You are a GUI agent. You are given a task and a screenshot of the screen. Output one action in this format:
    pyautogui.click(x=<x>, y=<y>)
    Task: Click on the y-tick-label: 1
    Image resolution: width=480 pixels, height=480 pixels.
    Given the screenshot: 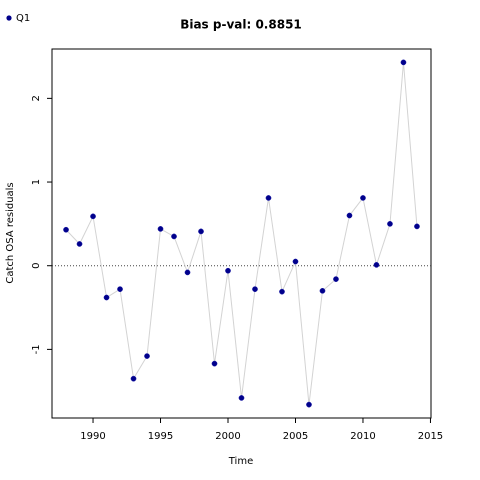 What is the action you would take?
    pyautogui.click(x=36, y=182)
    